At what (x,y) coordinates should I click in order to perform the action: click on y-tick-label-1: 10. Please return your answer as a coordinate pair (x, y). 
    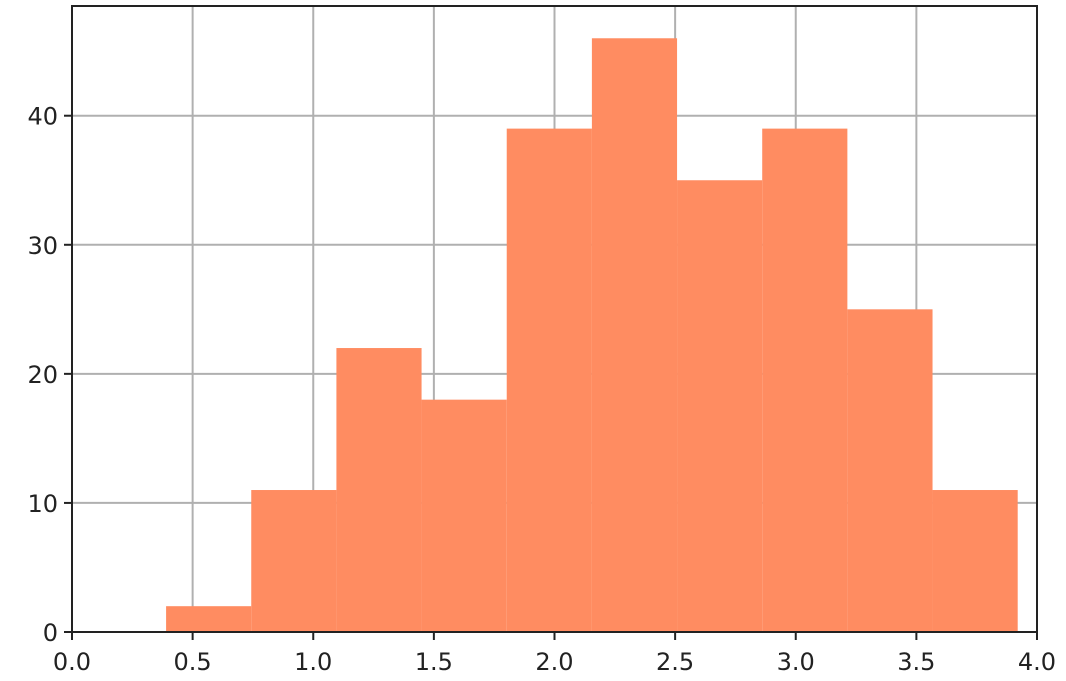
    Looking at the image, I should click on (42, 504).